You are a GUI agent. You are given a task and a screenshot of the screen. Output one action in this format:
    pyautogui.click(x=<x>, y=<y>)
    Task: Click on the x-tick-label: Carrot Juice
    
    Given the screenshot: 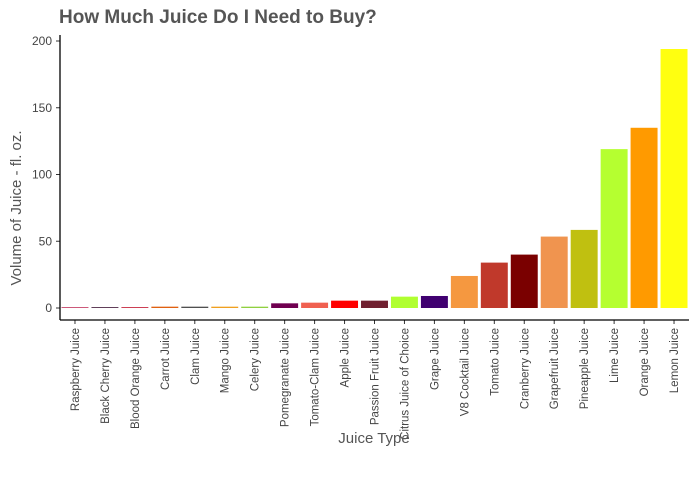 What is the action you would take?
    pyautogui.click(x=166, y=359)
    